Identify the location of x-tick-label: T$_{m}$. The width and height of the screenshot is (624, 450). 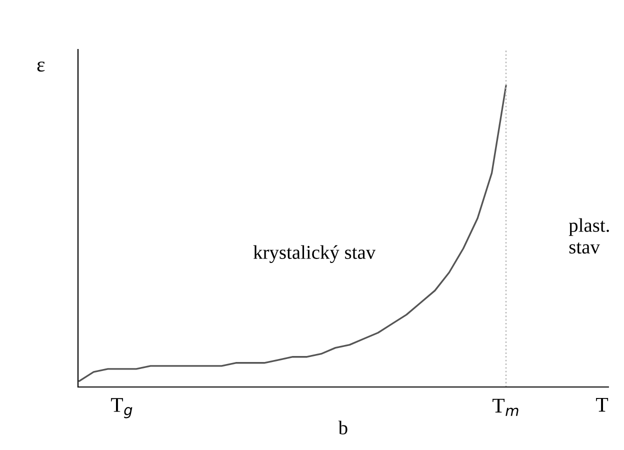
(505, 407).